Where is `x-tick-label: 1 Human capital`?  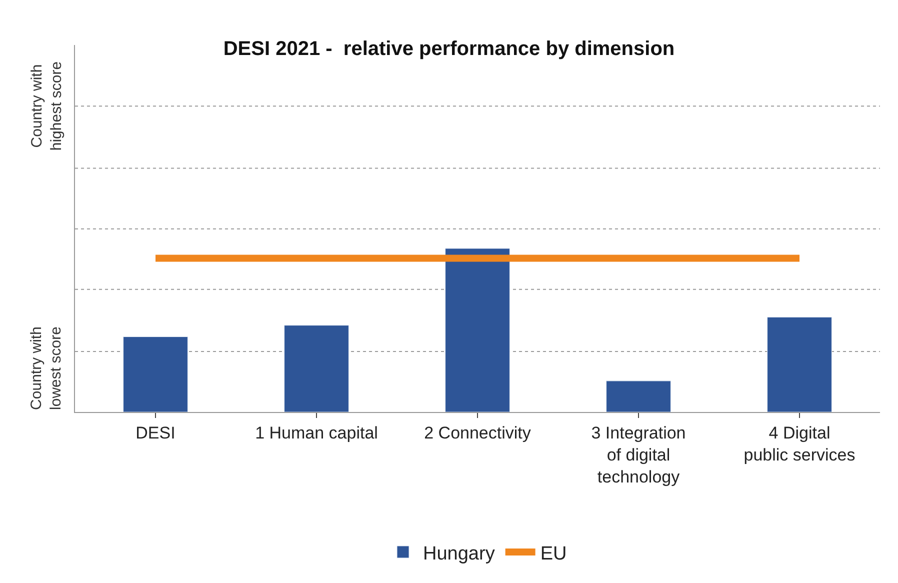
x-tick-label: 1 Human capital is located at coordinates (316, 432).